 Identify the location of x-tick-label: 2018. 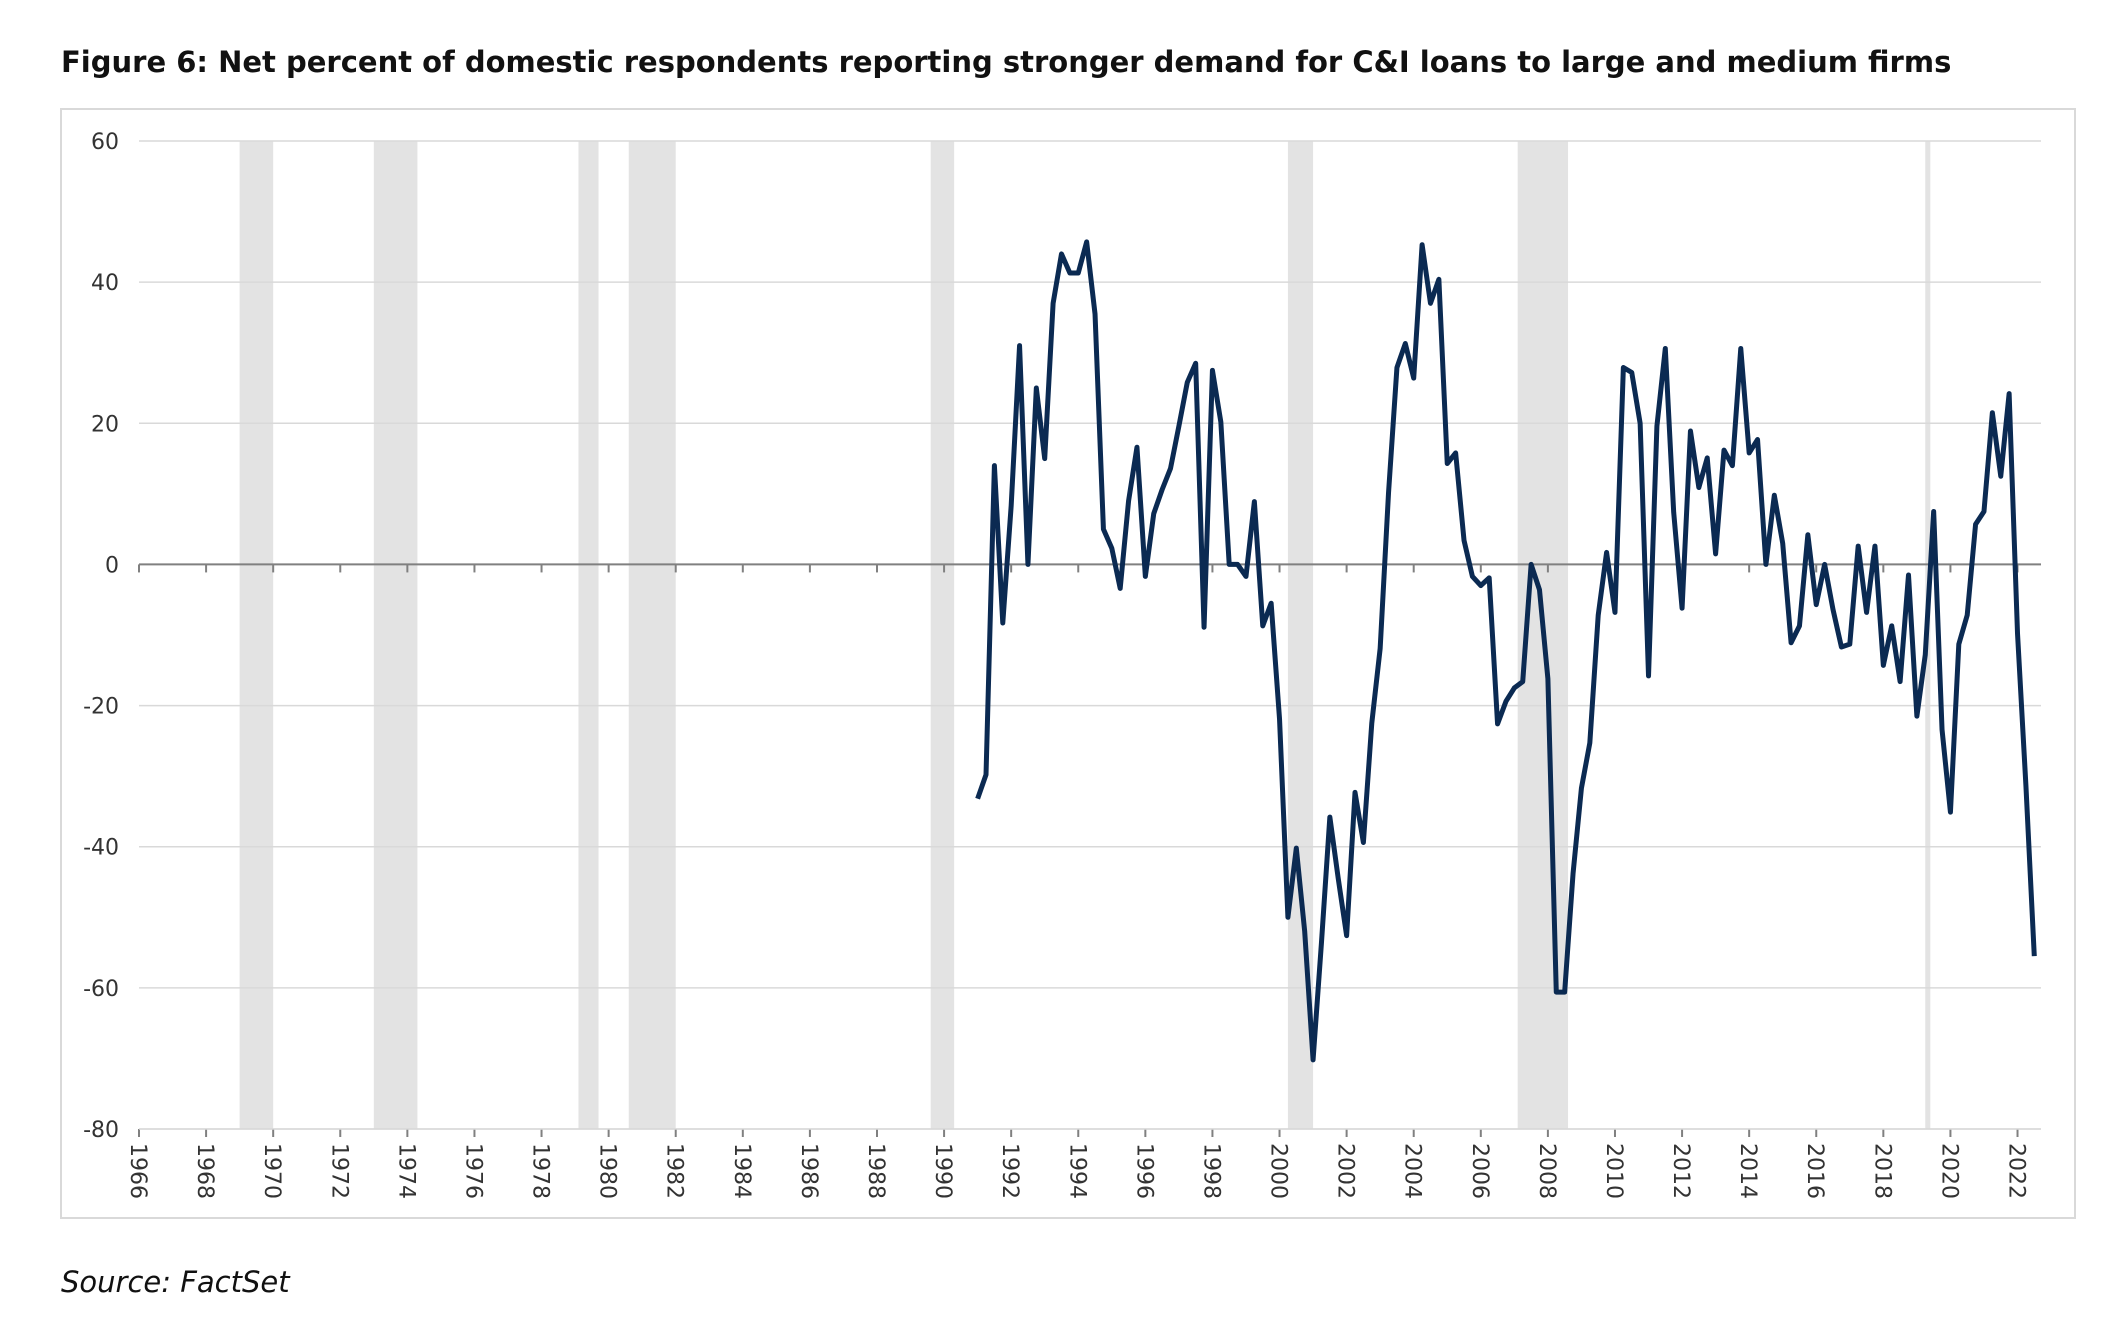
(1881, 1171).